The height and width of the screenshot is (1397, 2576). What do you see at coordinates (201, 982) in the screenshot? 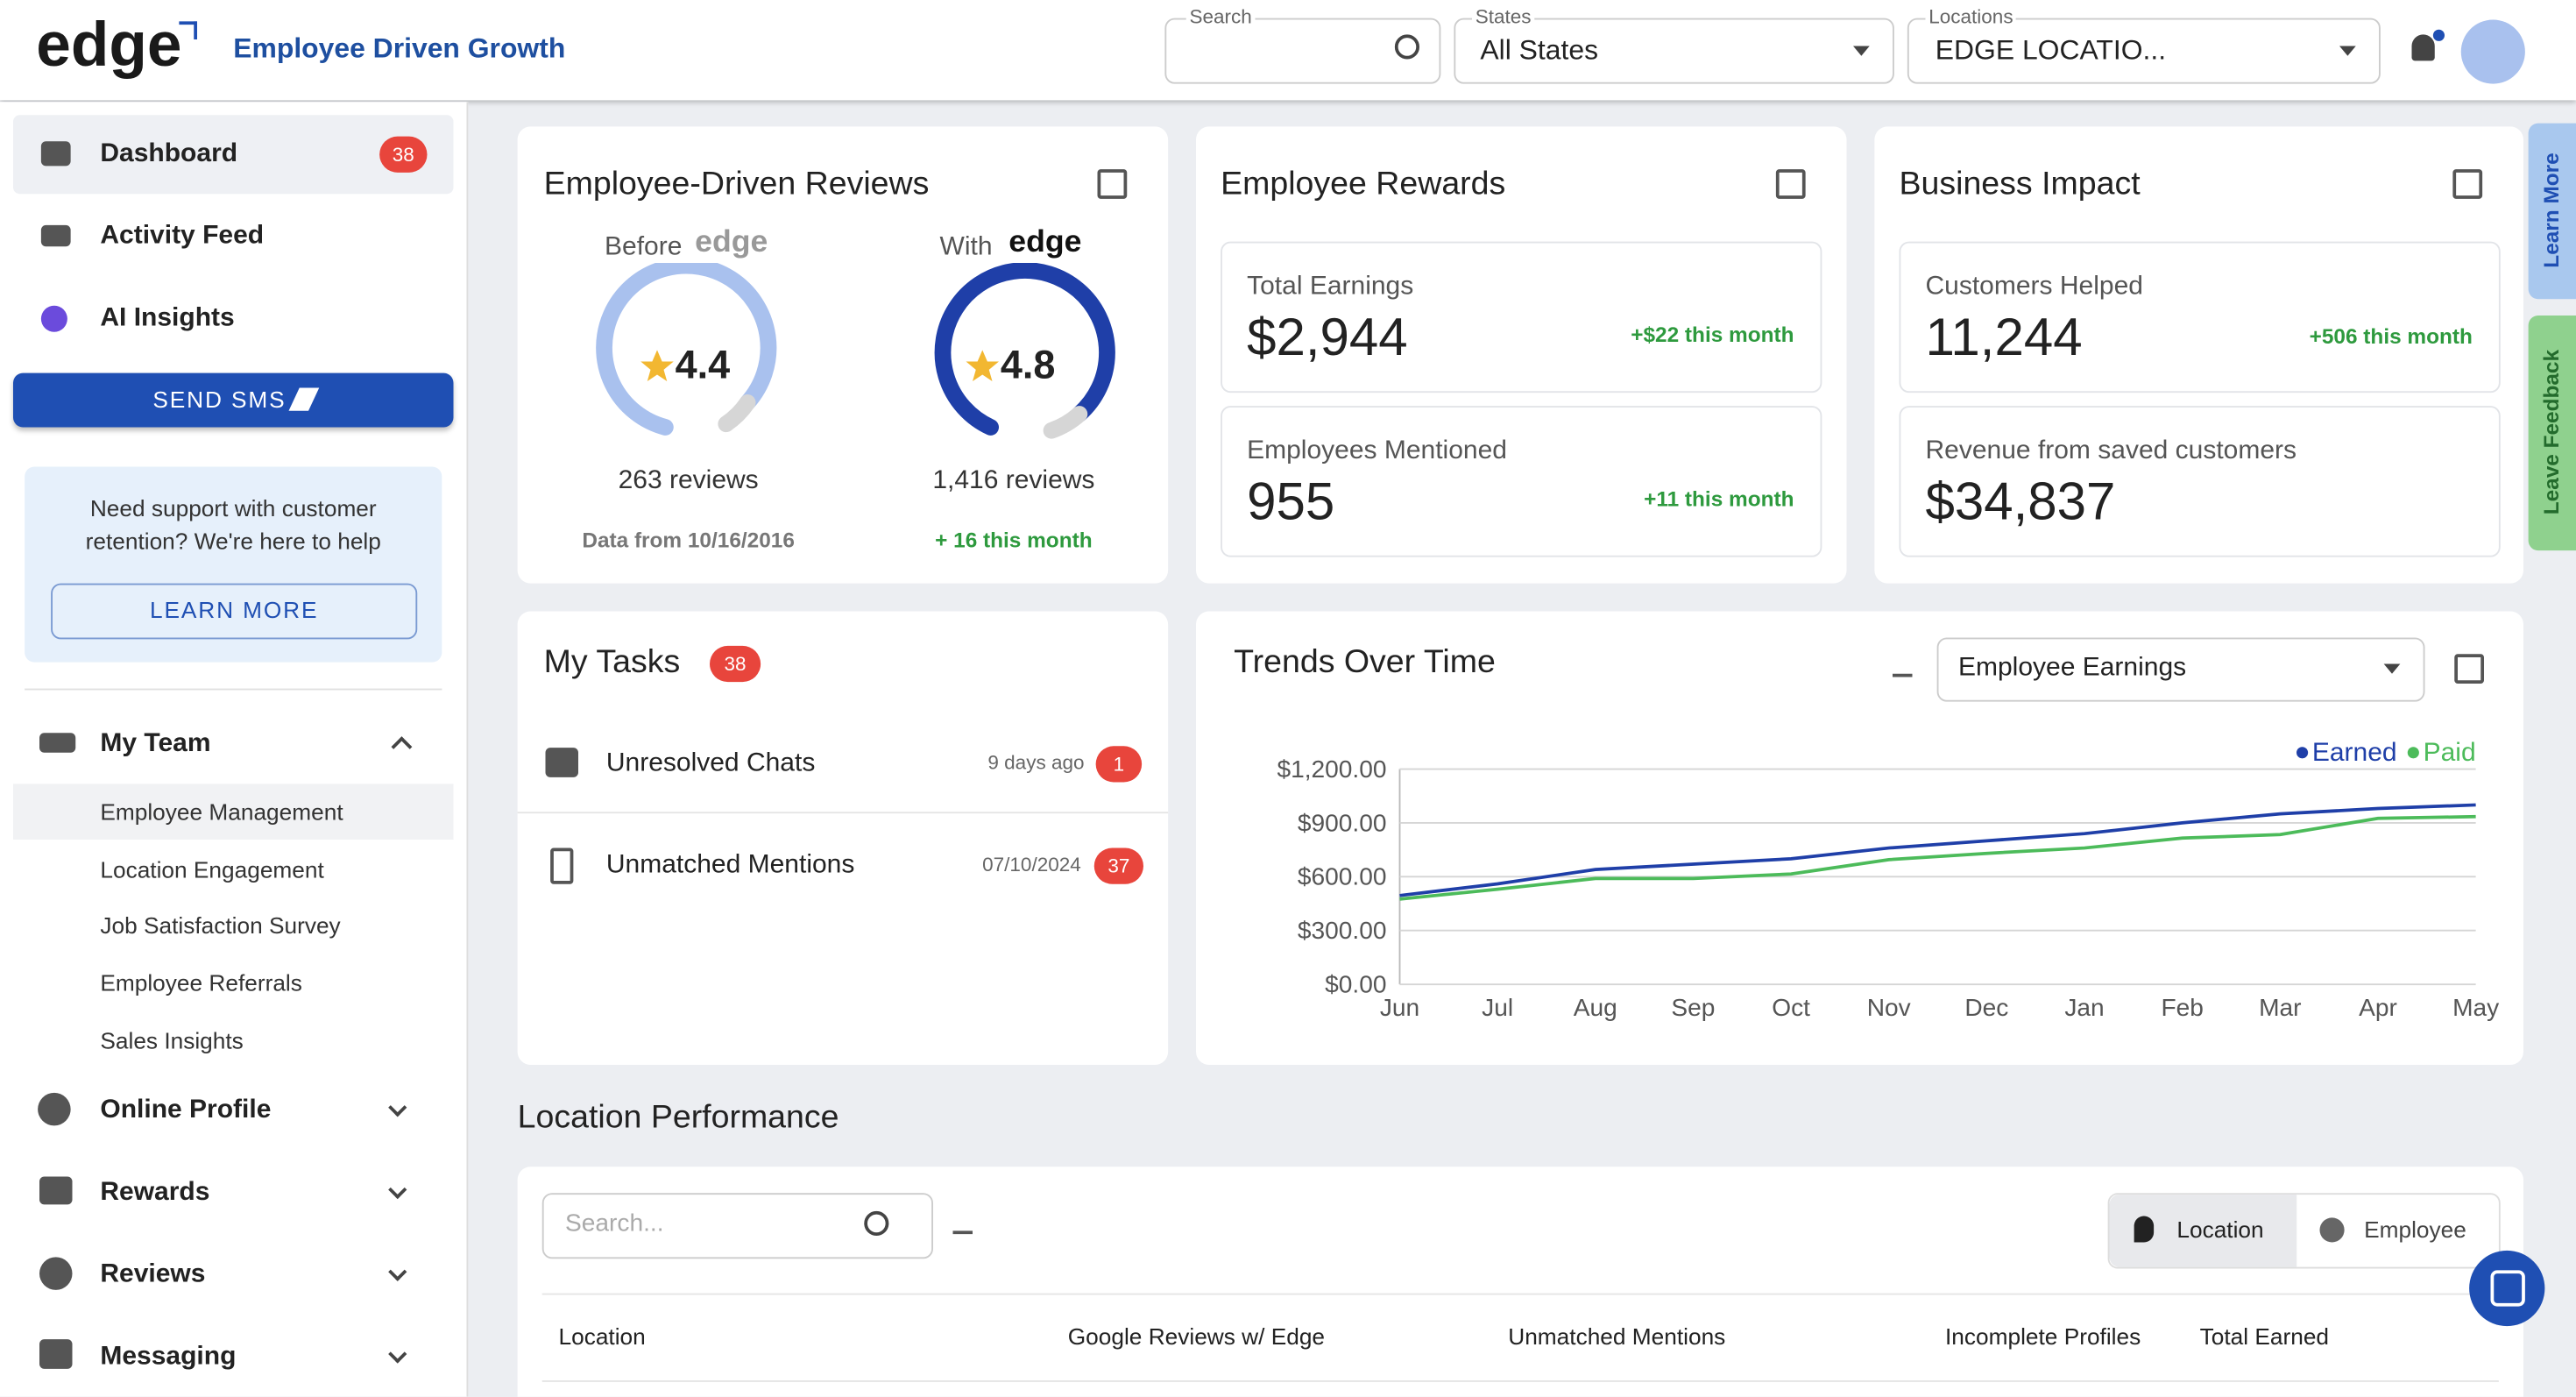
I see `sub-nav-item: Employee Referrals` at bounding box center [201, 982].